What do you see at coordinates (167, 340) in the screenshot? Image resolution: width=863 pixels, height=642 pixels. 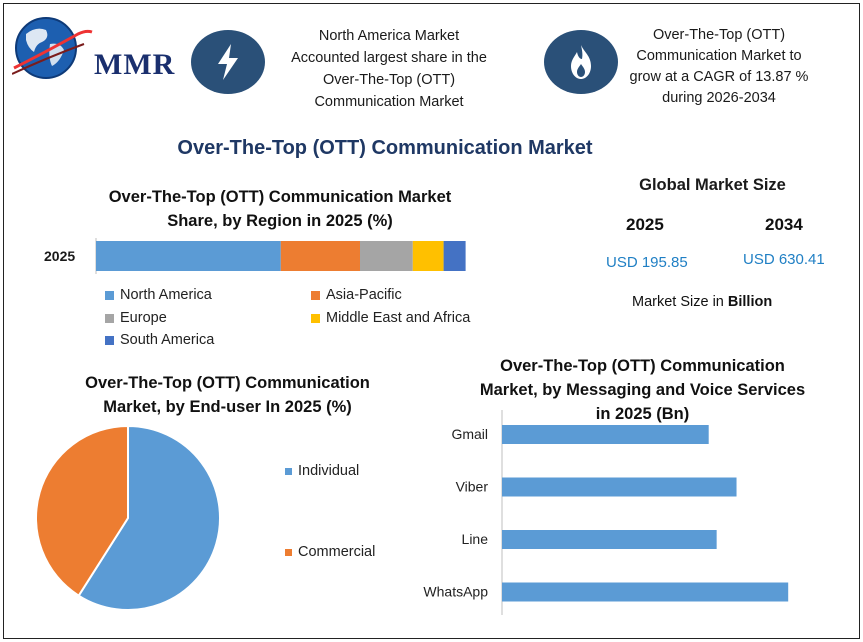 I see `legend-label: South America` at bounding box center [167, 340].